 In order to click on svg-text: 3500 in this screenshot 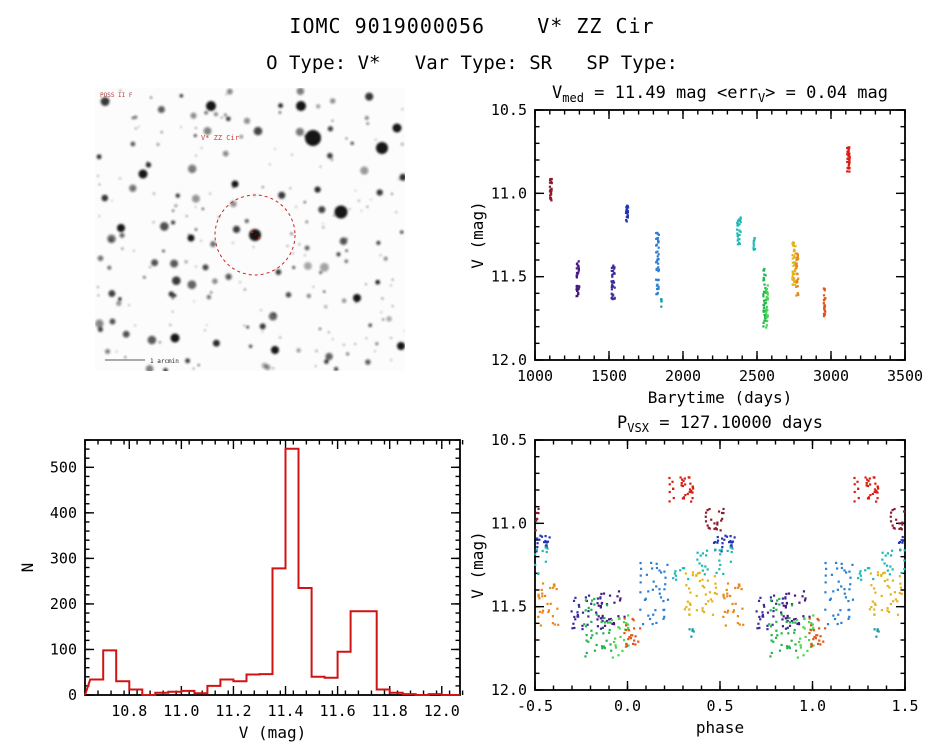, I will do `click(905, 376)`.